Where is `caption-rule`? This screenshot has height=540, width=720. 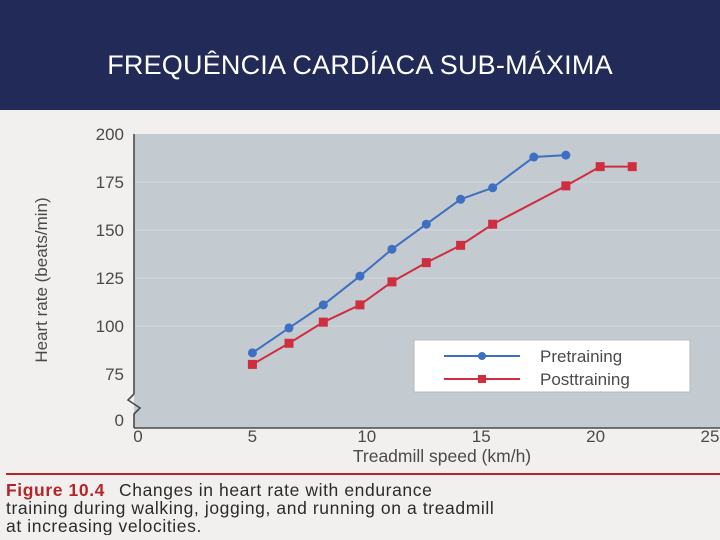
caption-rule is located at coordinates (363, 474).